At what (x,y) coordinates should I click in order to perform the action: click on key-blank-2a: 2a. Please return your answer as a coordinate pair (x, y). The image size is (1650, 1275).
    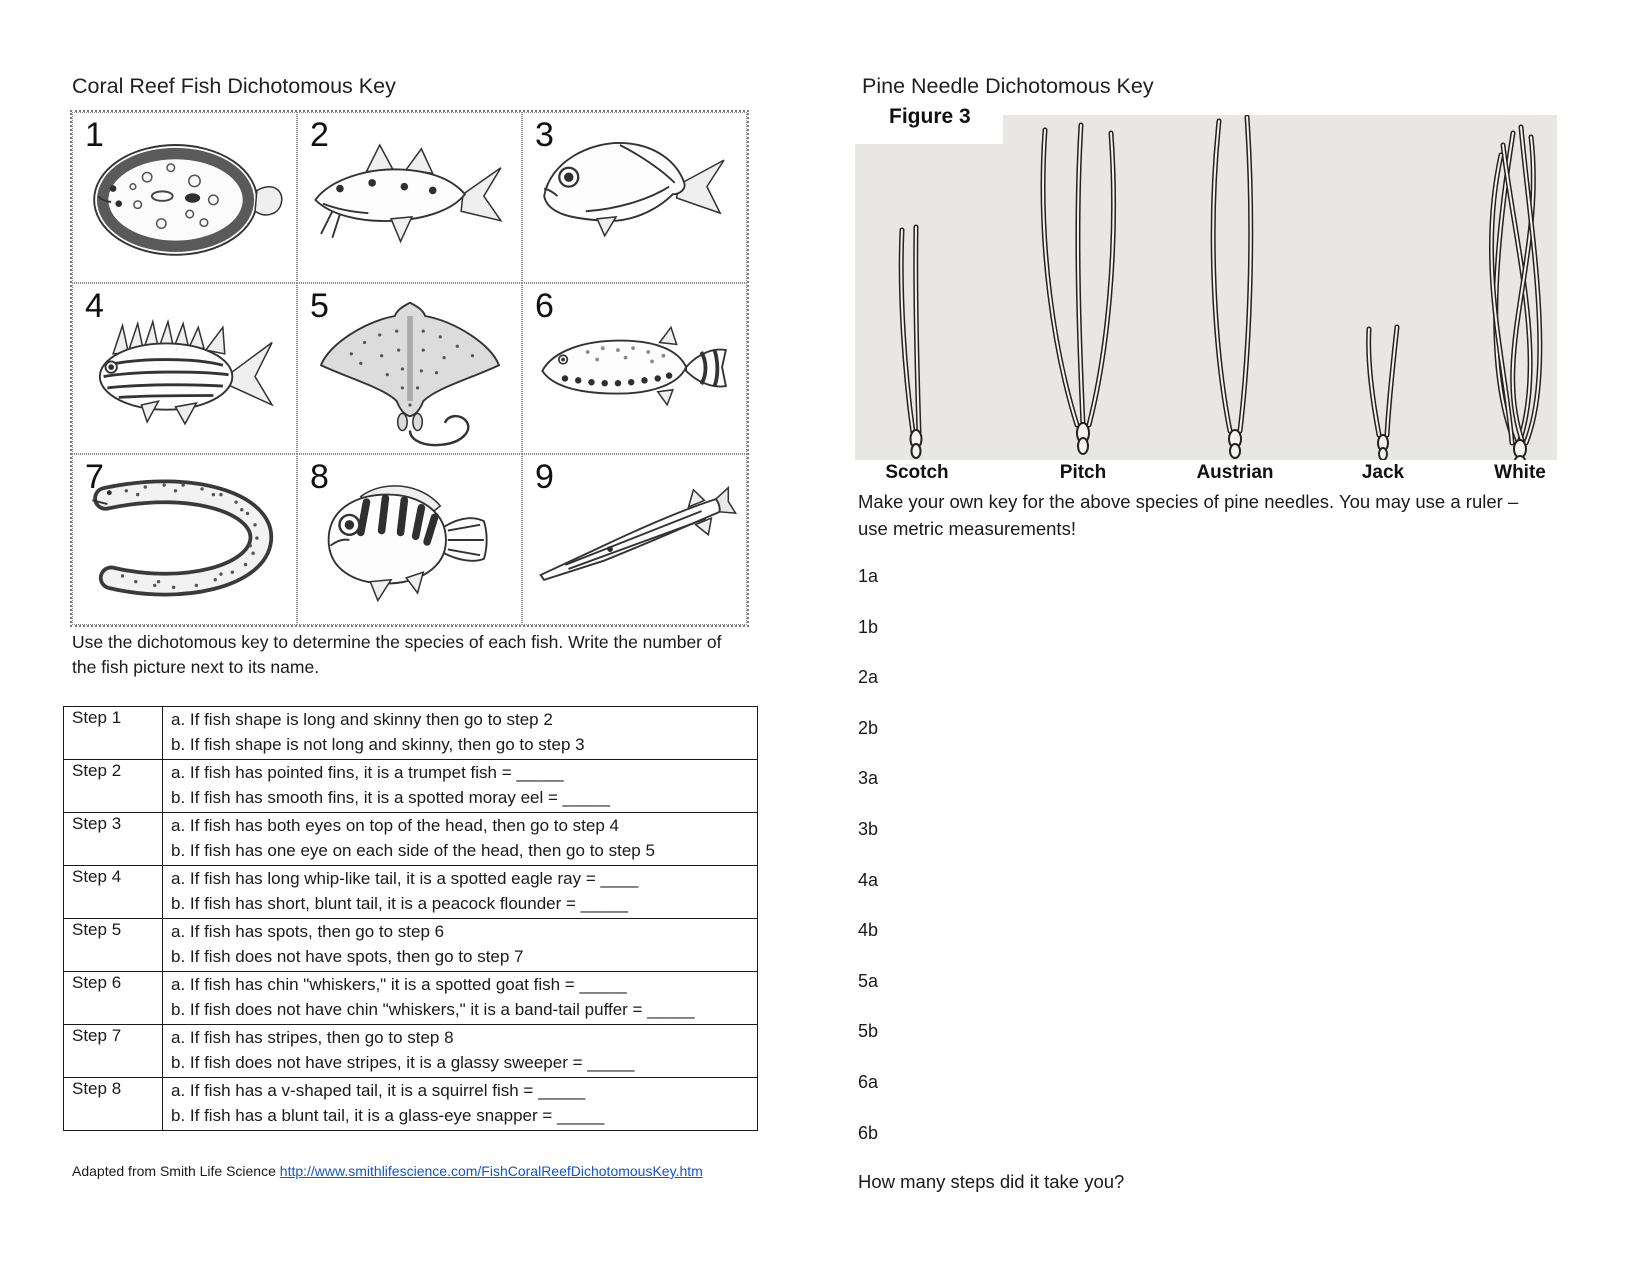
    Looking at the image, I should click on (868, 677).